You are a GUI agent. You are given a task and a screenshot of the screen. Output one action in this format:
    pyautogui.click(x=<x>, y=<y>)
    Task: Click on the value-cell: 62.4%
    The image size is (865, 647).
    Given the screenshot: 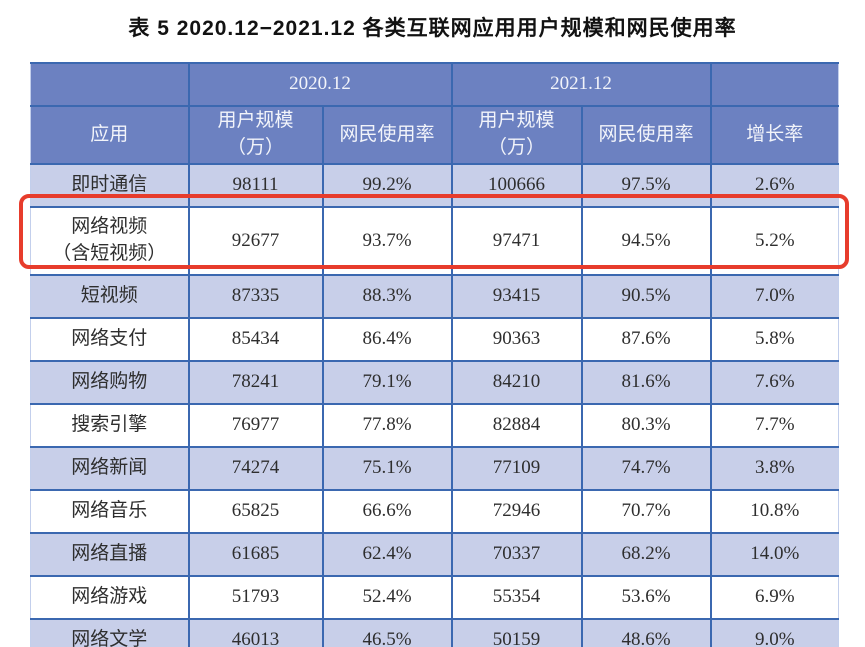 What is the action you would take?
    pyautogui.click(x=387, y=554)
    